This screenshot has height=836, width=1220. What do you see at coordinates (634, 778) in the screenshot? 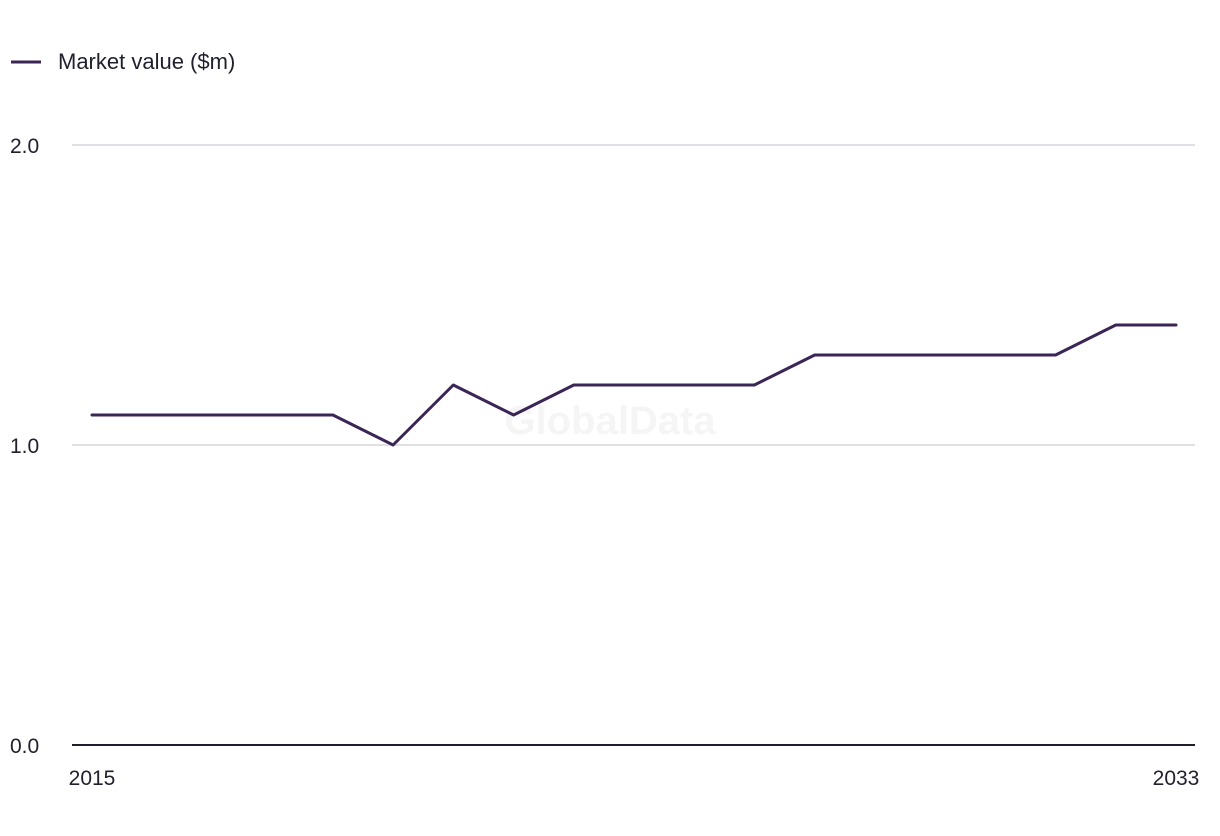
I see `x-axis-ticks: 2015 2033` at bounding box center [634, 778].